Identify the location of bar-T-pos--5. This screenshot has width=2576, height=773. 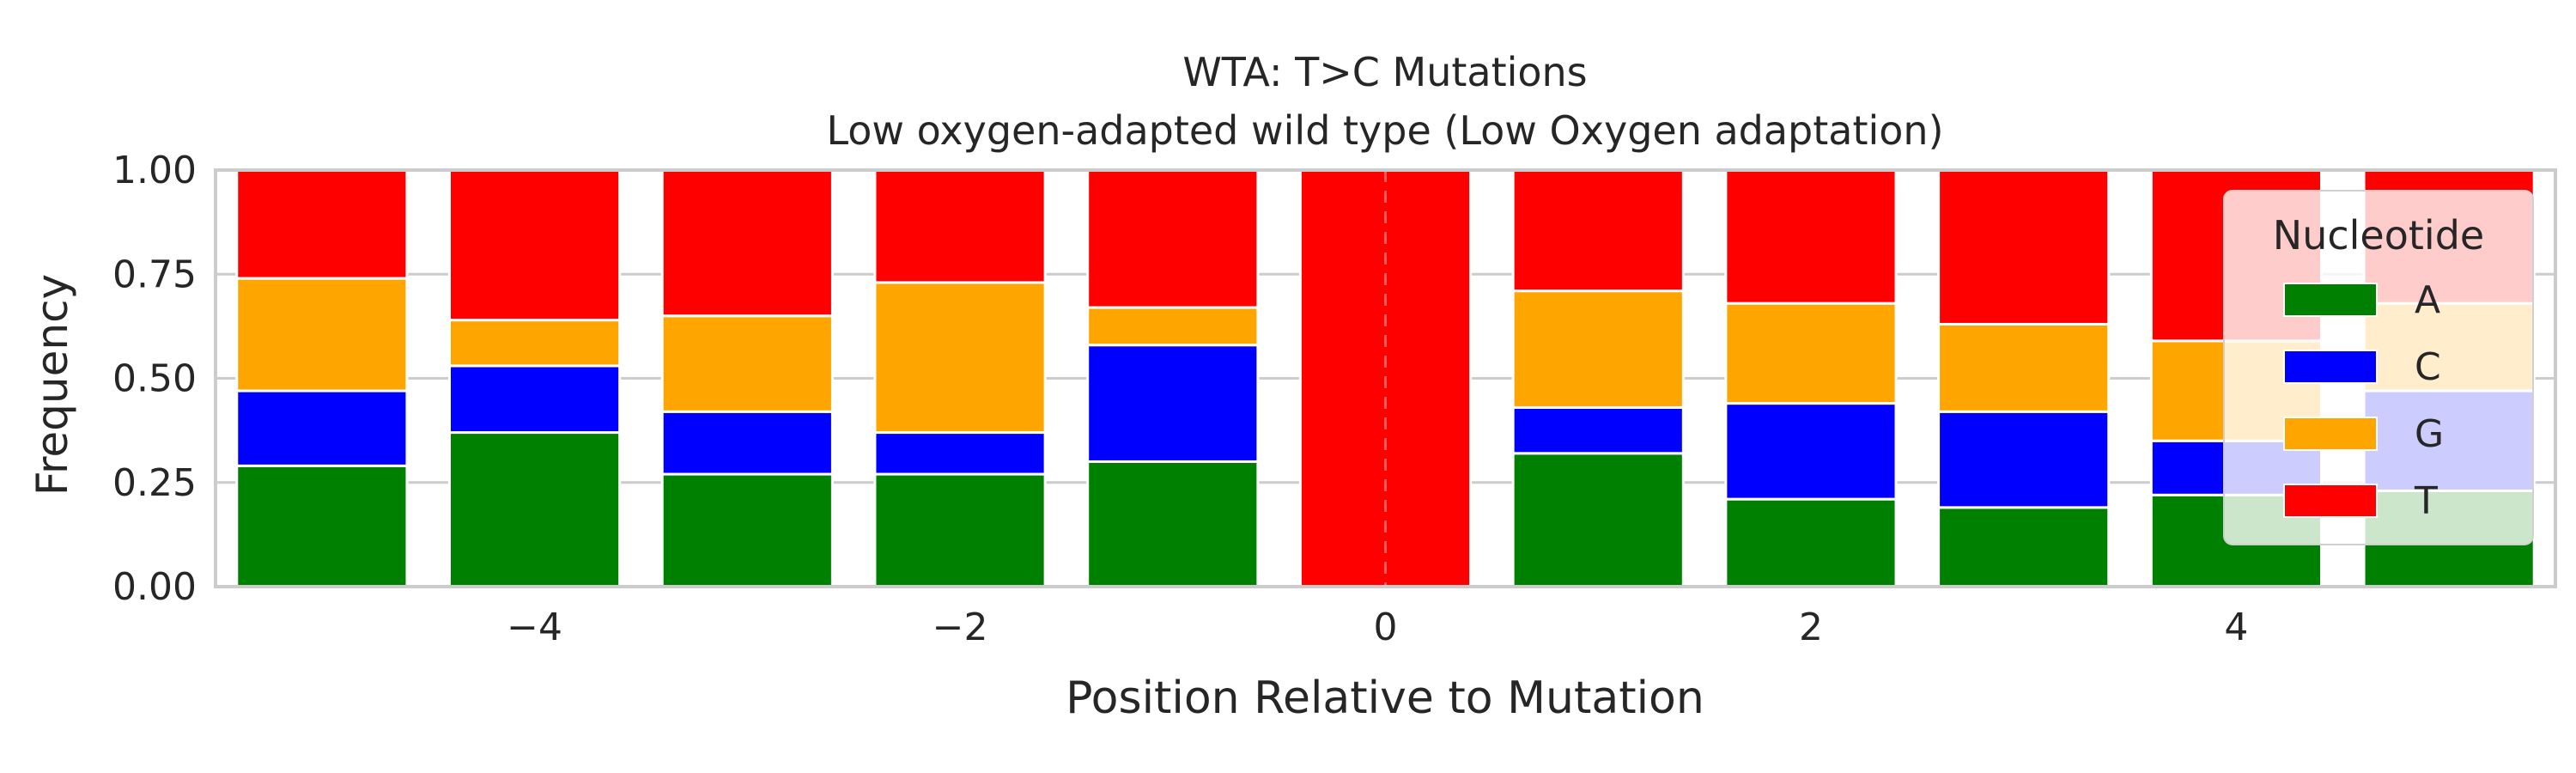
(322, 224).